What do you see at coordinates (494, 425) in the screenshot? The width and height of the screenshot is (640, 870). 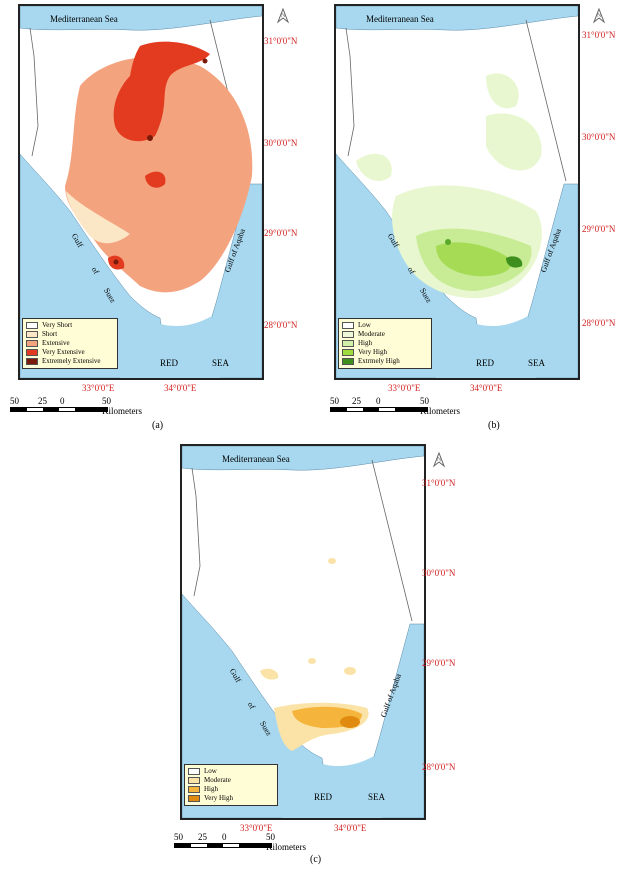 I see `caption-b: (b)` at bounding box center [494, 425].